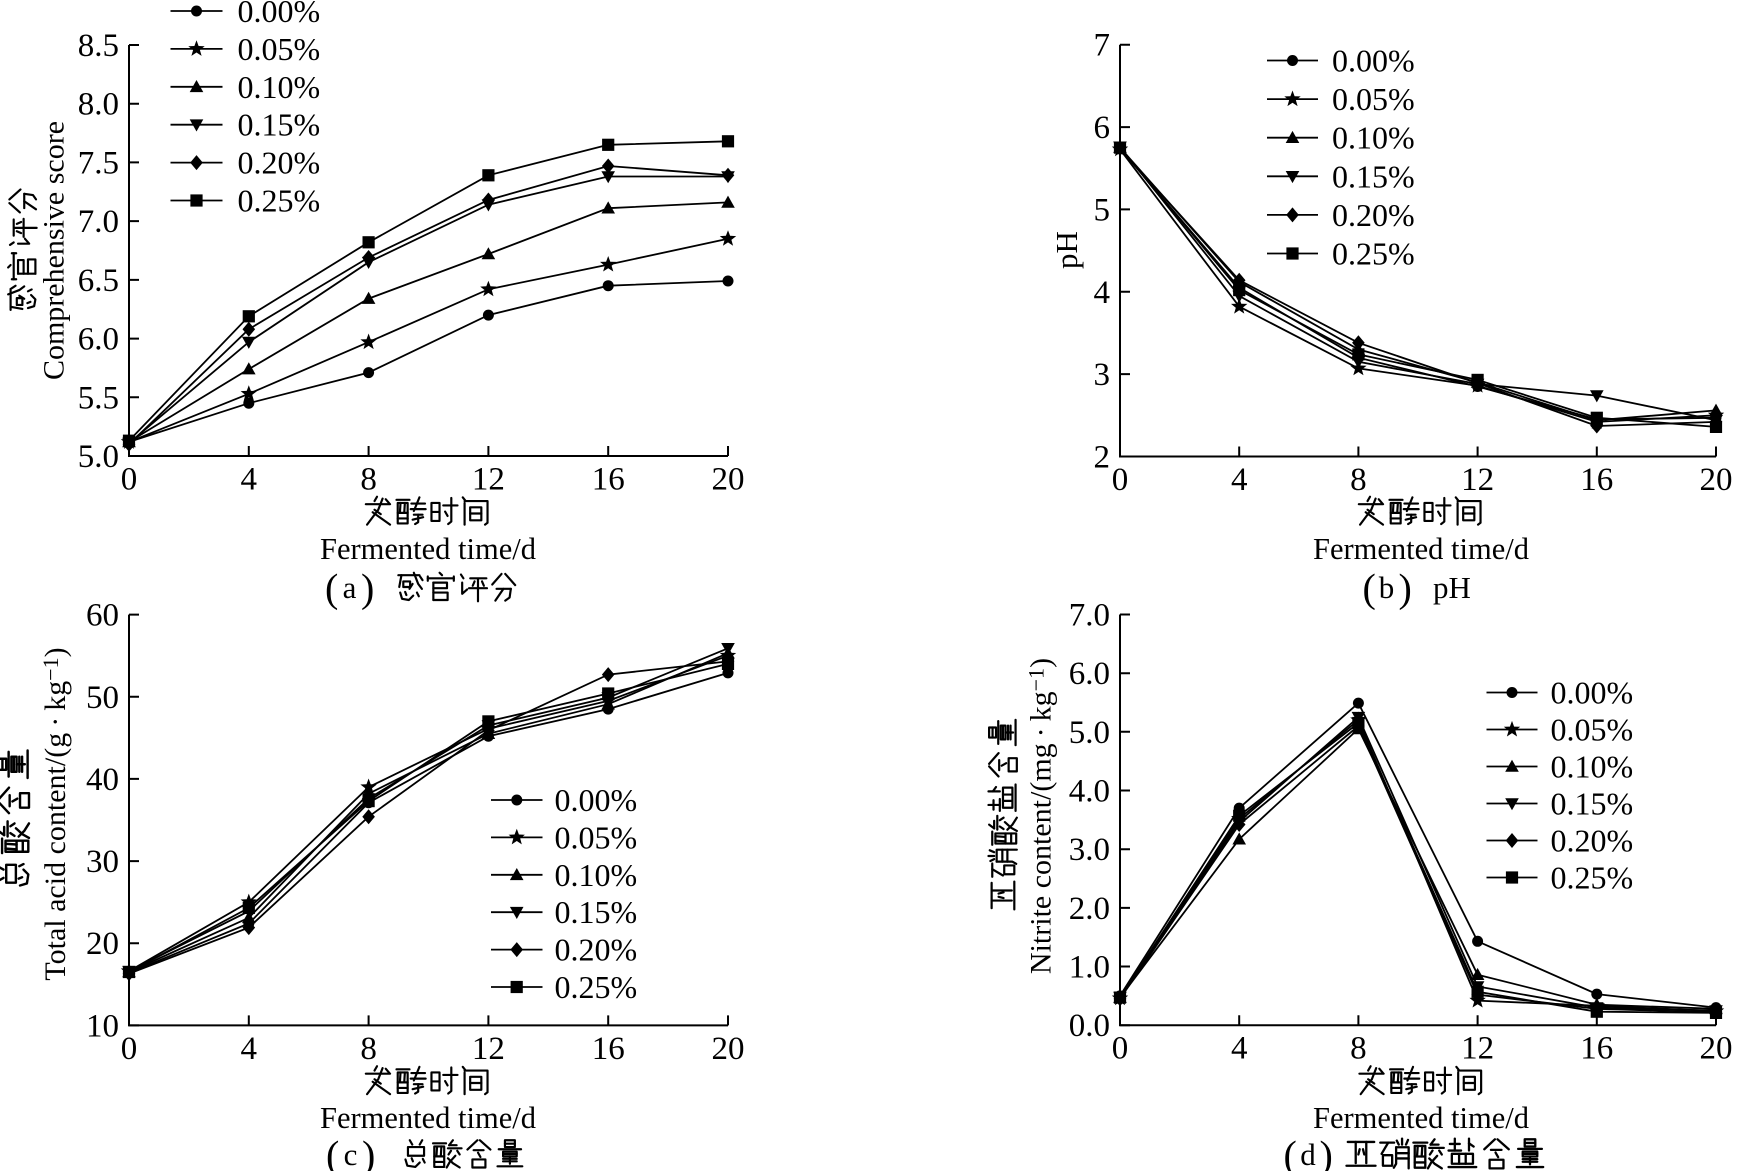 The width and height of the screenshot is (1738, 1171). Describe the element at coordinates (1102, 375) in the screenshot. I see `svg-text: 3` at that location.